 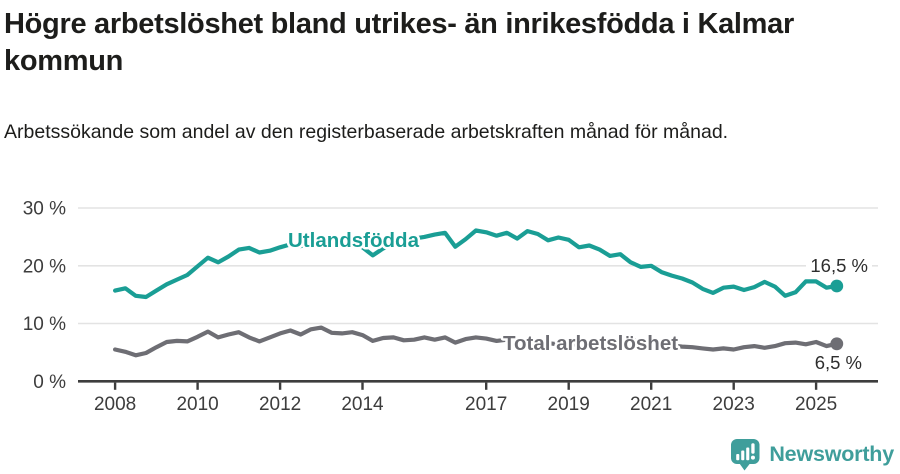 I want to click on series-line-total-arbetsloshet, so click(x=475, y=341).